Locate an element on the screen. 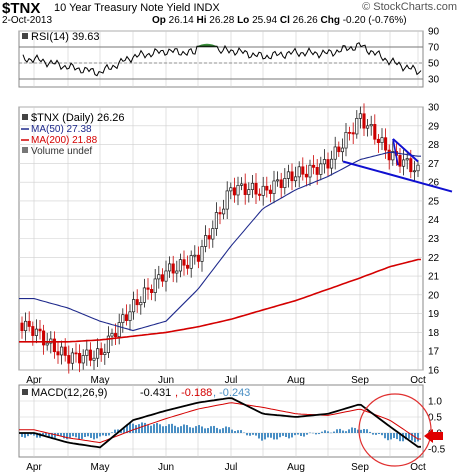 This screenshot has width=463, height=476. security-name-text: 10 Year Treasury Note Yield is located at coordinates (122, 8).